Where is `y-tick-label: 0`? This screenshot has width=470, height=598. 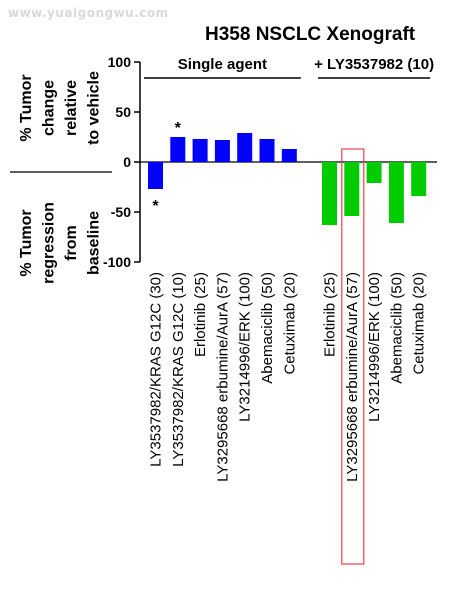 y-tick-label: 0 is located at coordinates (127, 162).